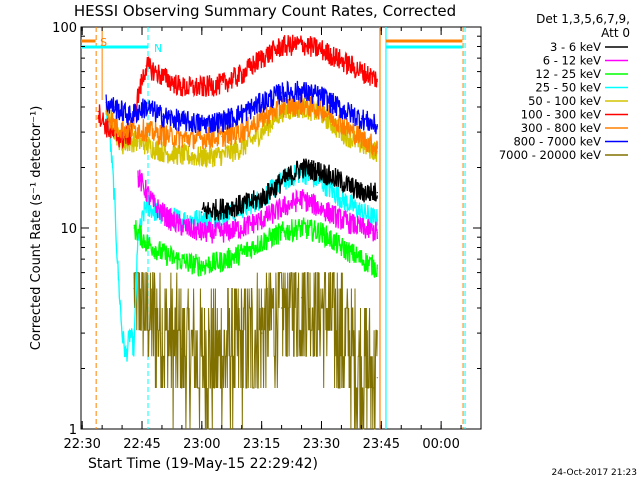  Describe the element at coordinates (568, 74) in the screenshot. I see `legend-label: 12 - 25 keV` at that location.